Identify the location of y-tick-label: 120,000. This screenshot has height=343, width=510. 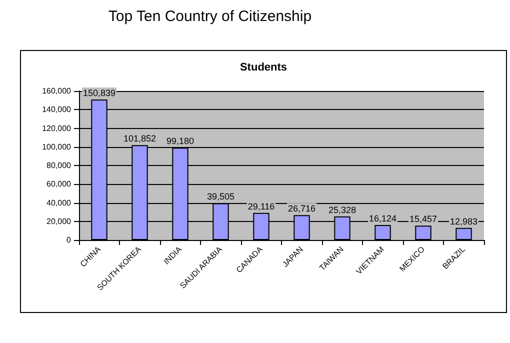
(57, 128).